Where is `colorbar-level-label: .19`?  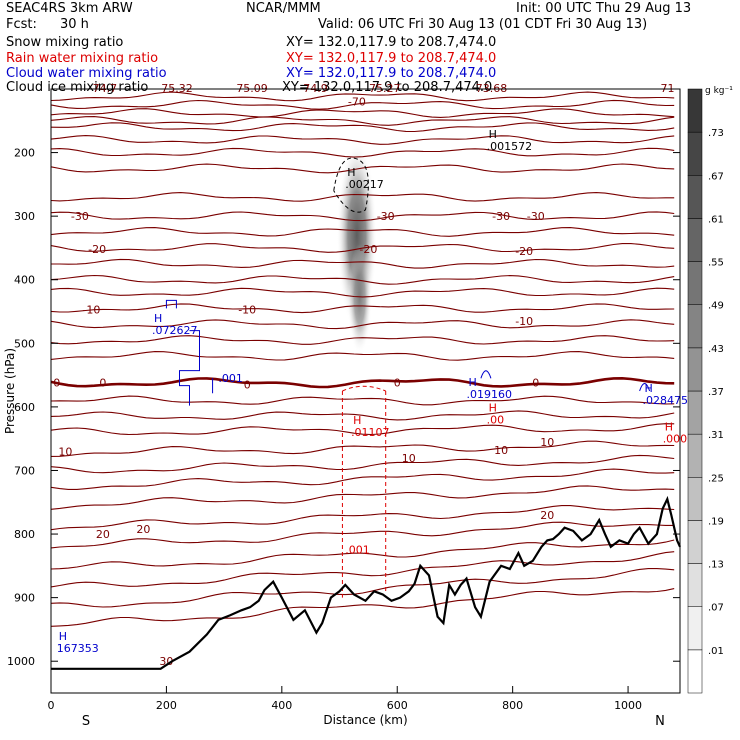 colorbar-level-label: .19 is located at coordinates (716, 521).